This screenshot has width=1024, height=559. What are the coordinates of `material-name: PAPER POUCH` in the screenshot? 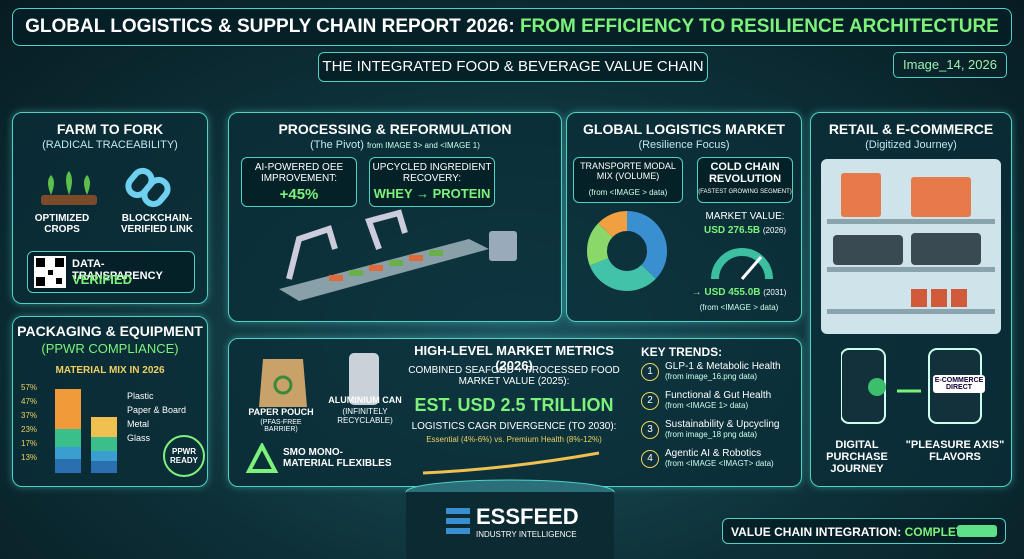 It's located at (281, 412).